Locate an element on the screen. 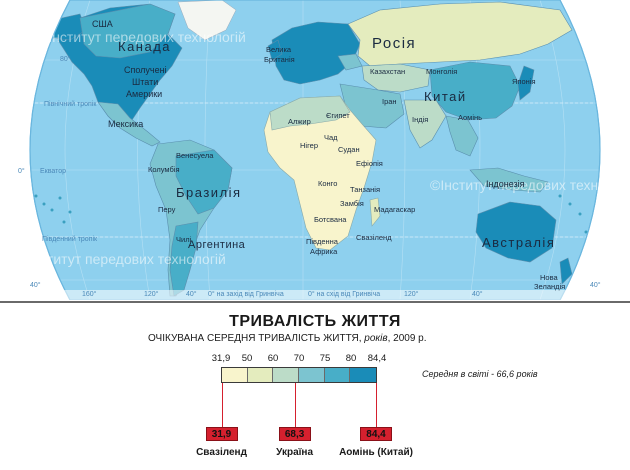  label-congo: Конго is located at coordinates (328, 183).